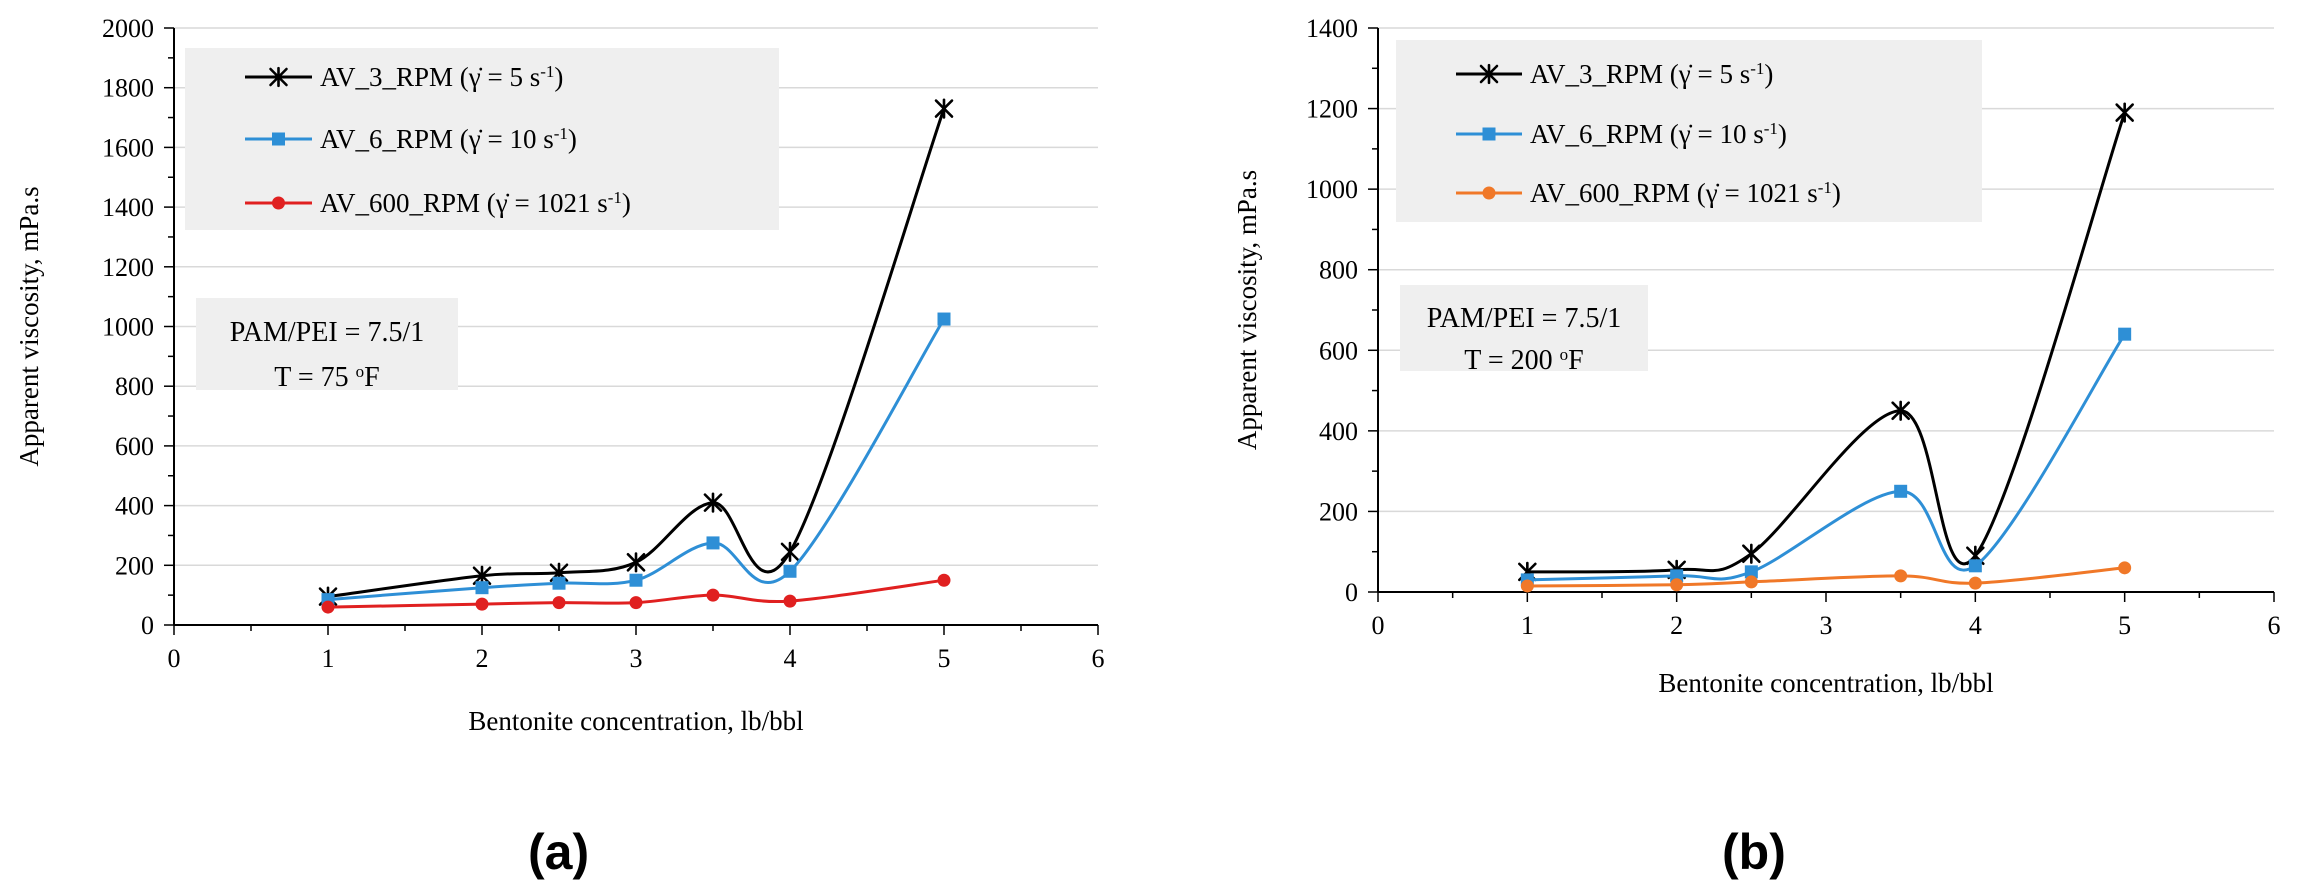 The height and width of the screenshot is (892, 2302). Describe the element at coordinates (2124, 625) in the screenshot. I see `x-tick-label-b: 5` at that location.